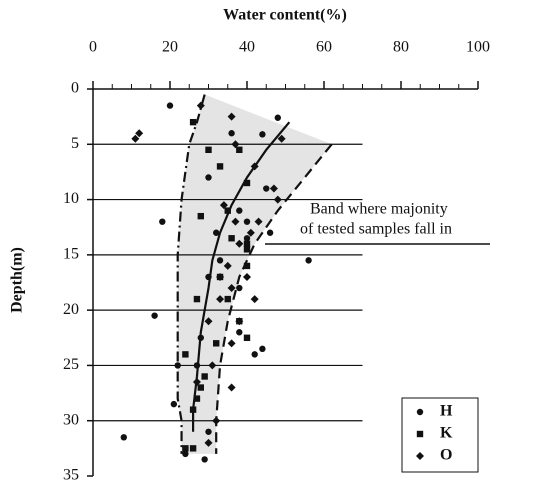 The width and height of the screenshot is (549, 481). I want to click on y-tick-label: 15, so click(71, 254).